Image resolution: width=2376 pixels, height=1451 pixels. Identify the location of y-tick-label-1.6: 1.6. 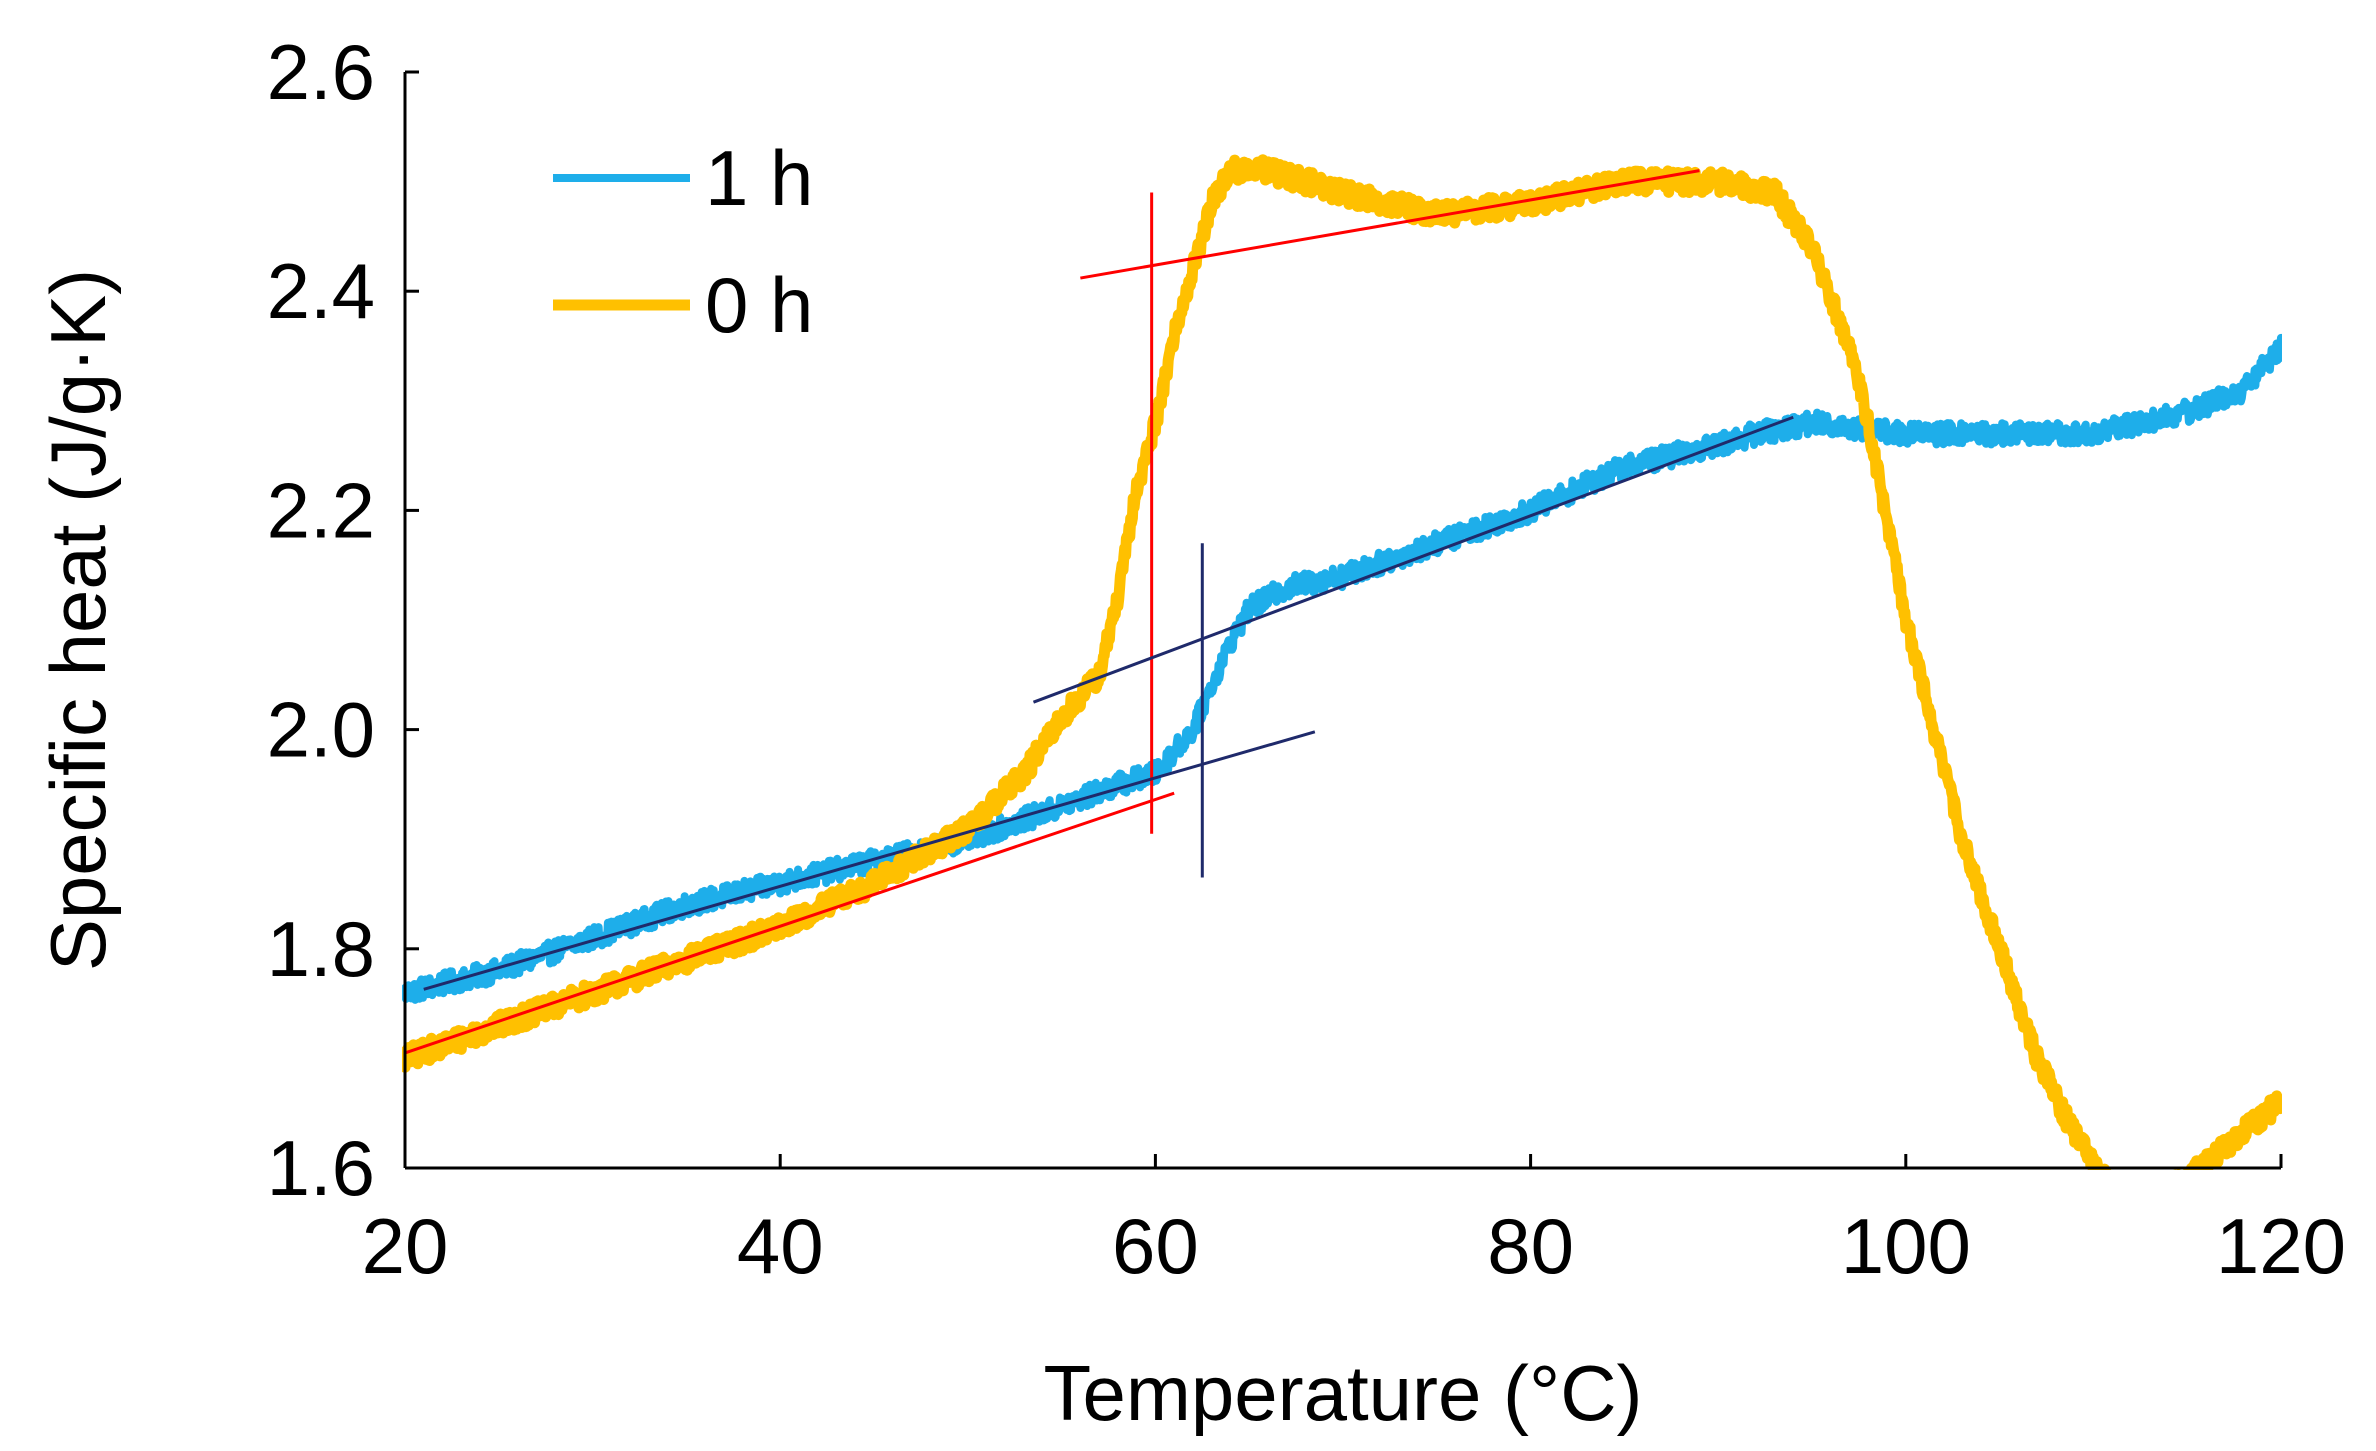
(321, 1168).